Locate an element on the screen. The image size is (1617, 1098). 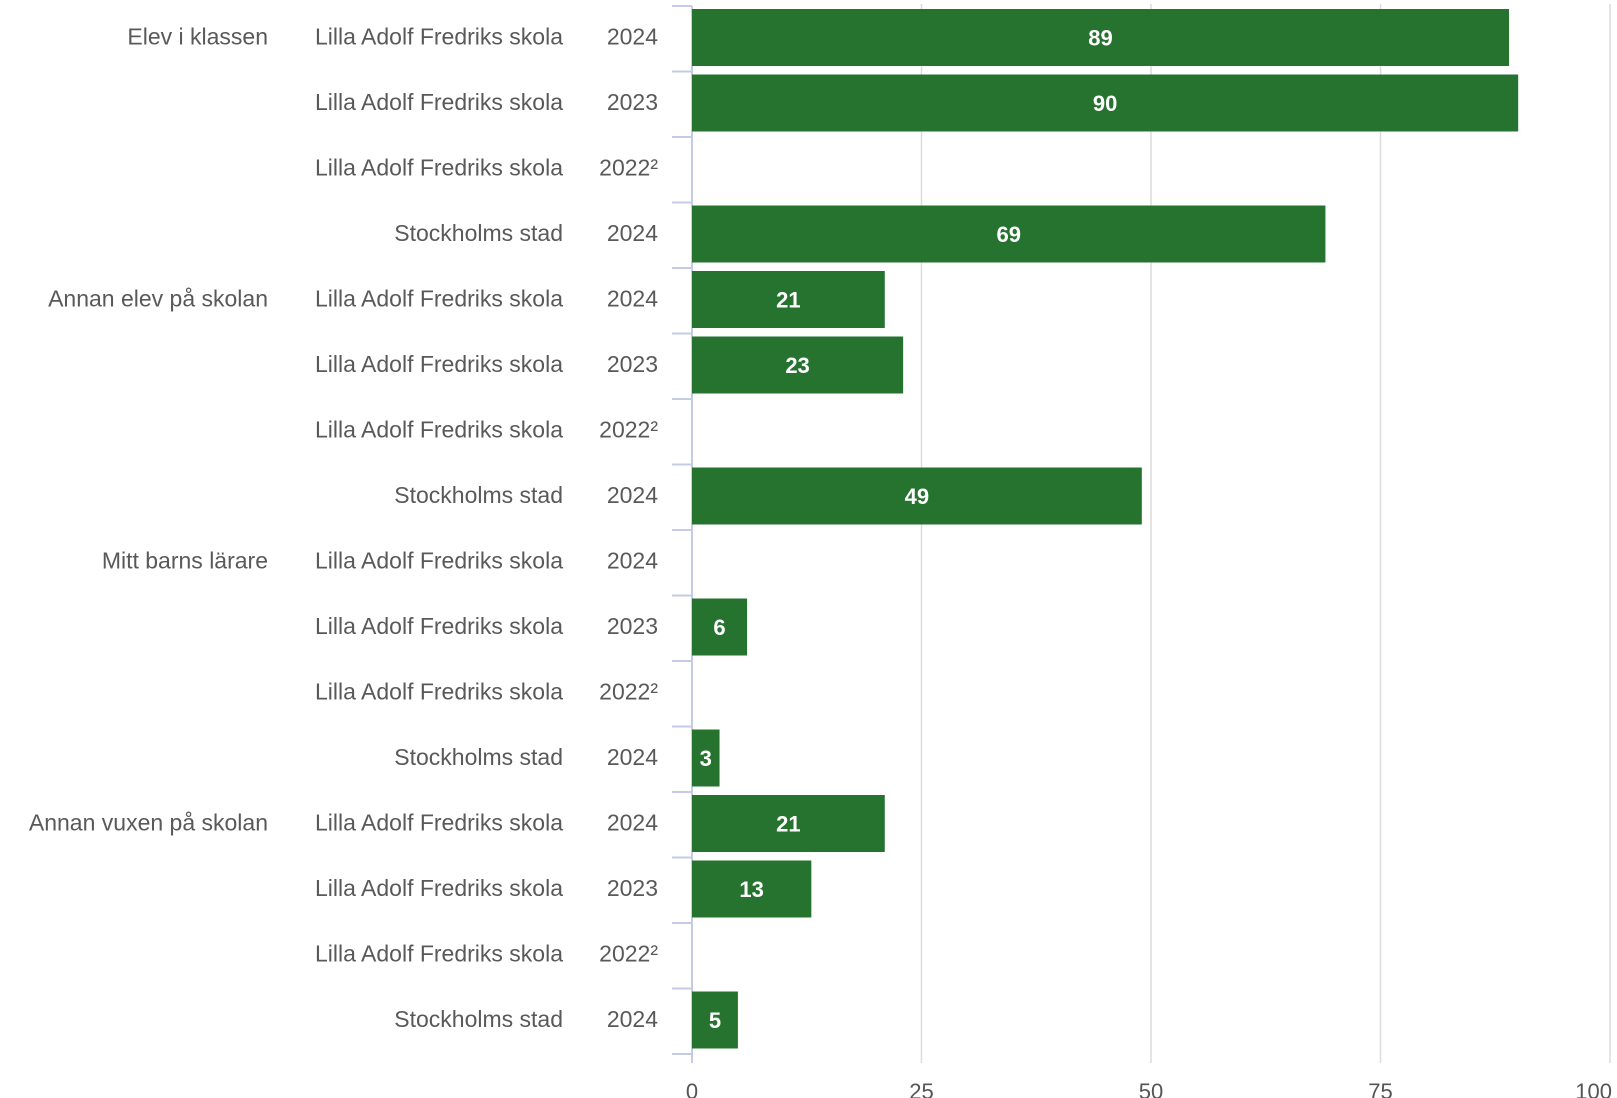
bar-value-label: 6 is located at coordinates (719, 627).